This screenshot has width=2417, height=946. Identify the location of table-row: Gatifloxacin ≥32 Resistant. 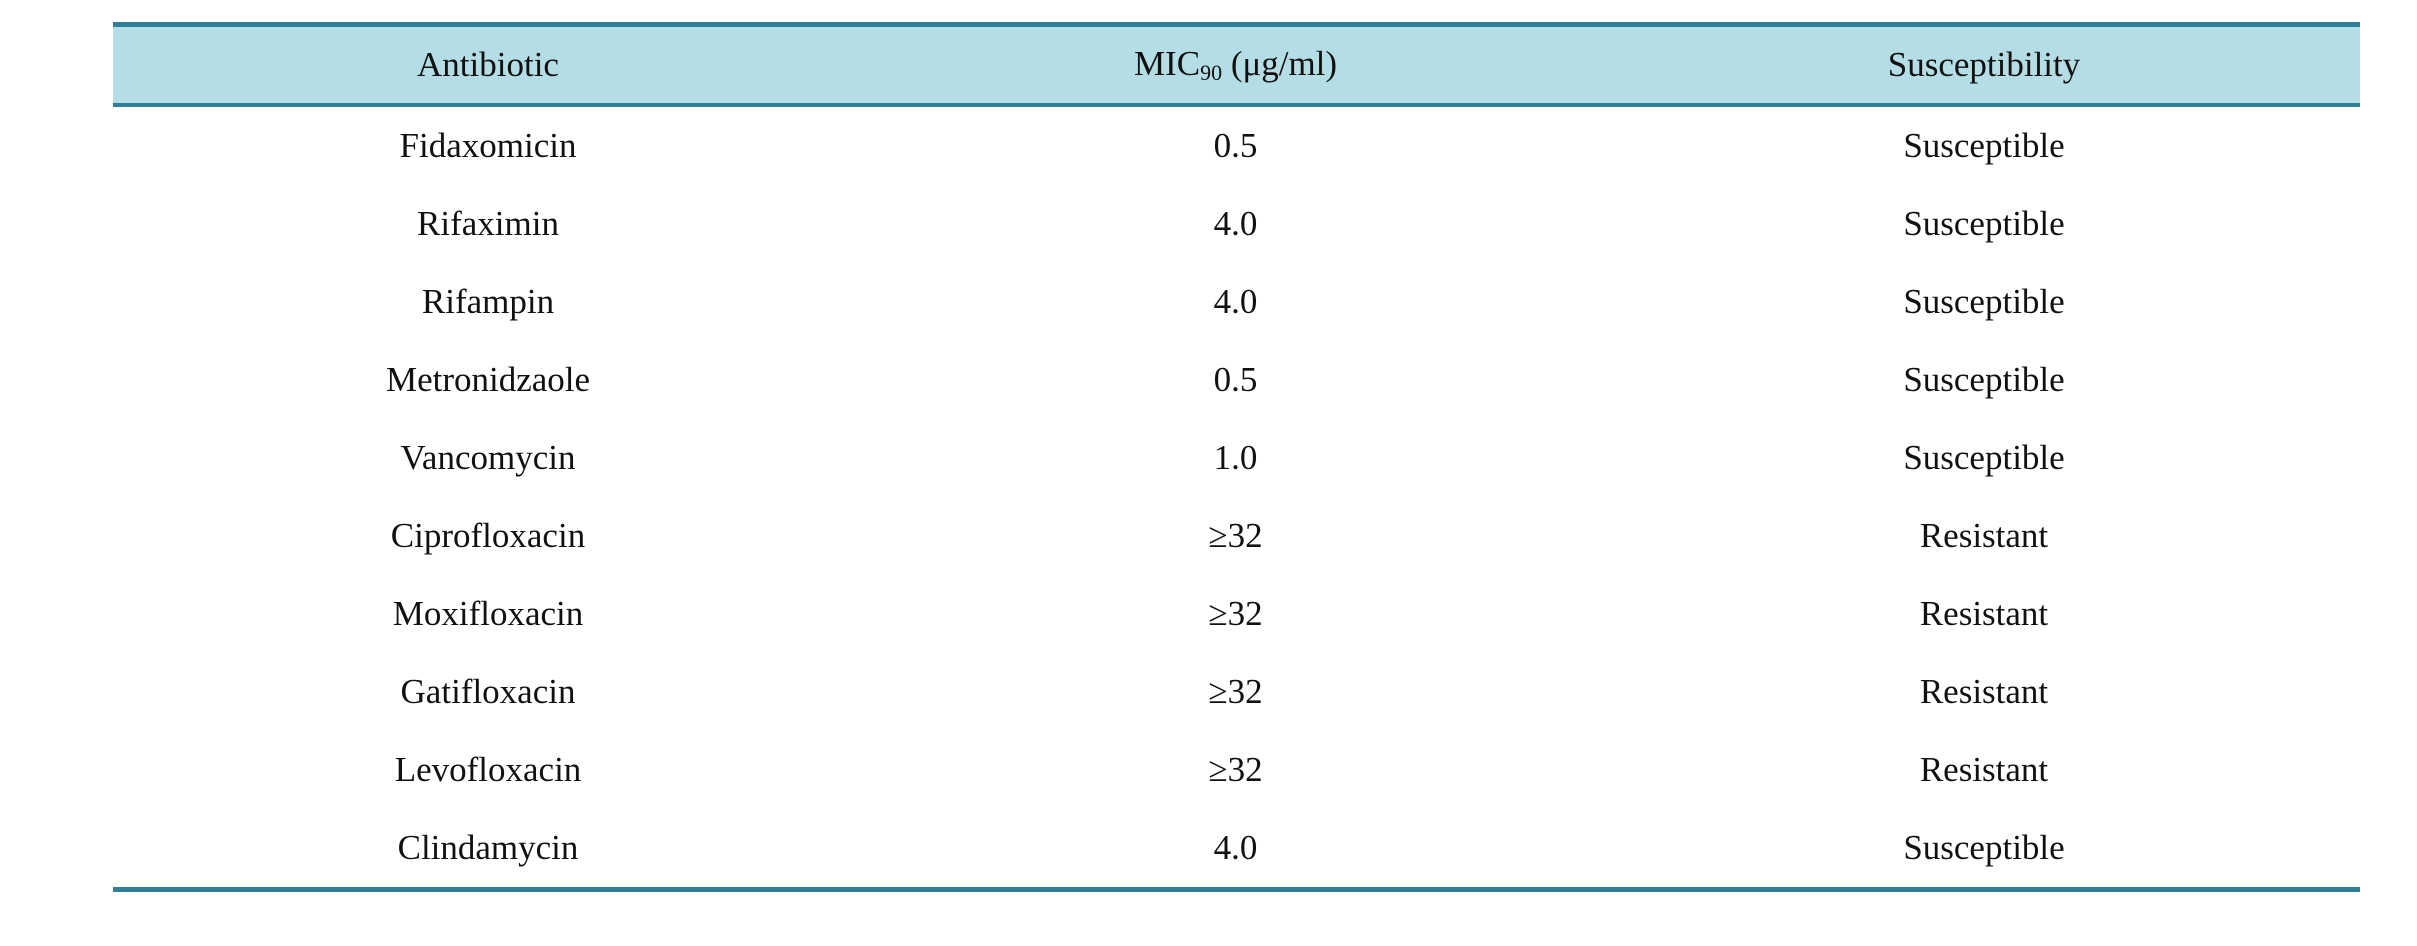
(1236, 692).